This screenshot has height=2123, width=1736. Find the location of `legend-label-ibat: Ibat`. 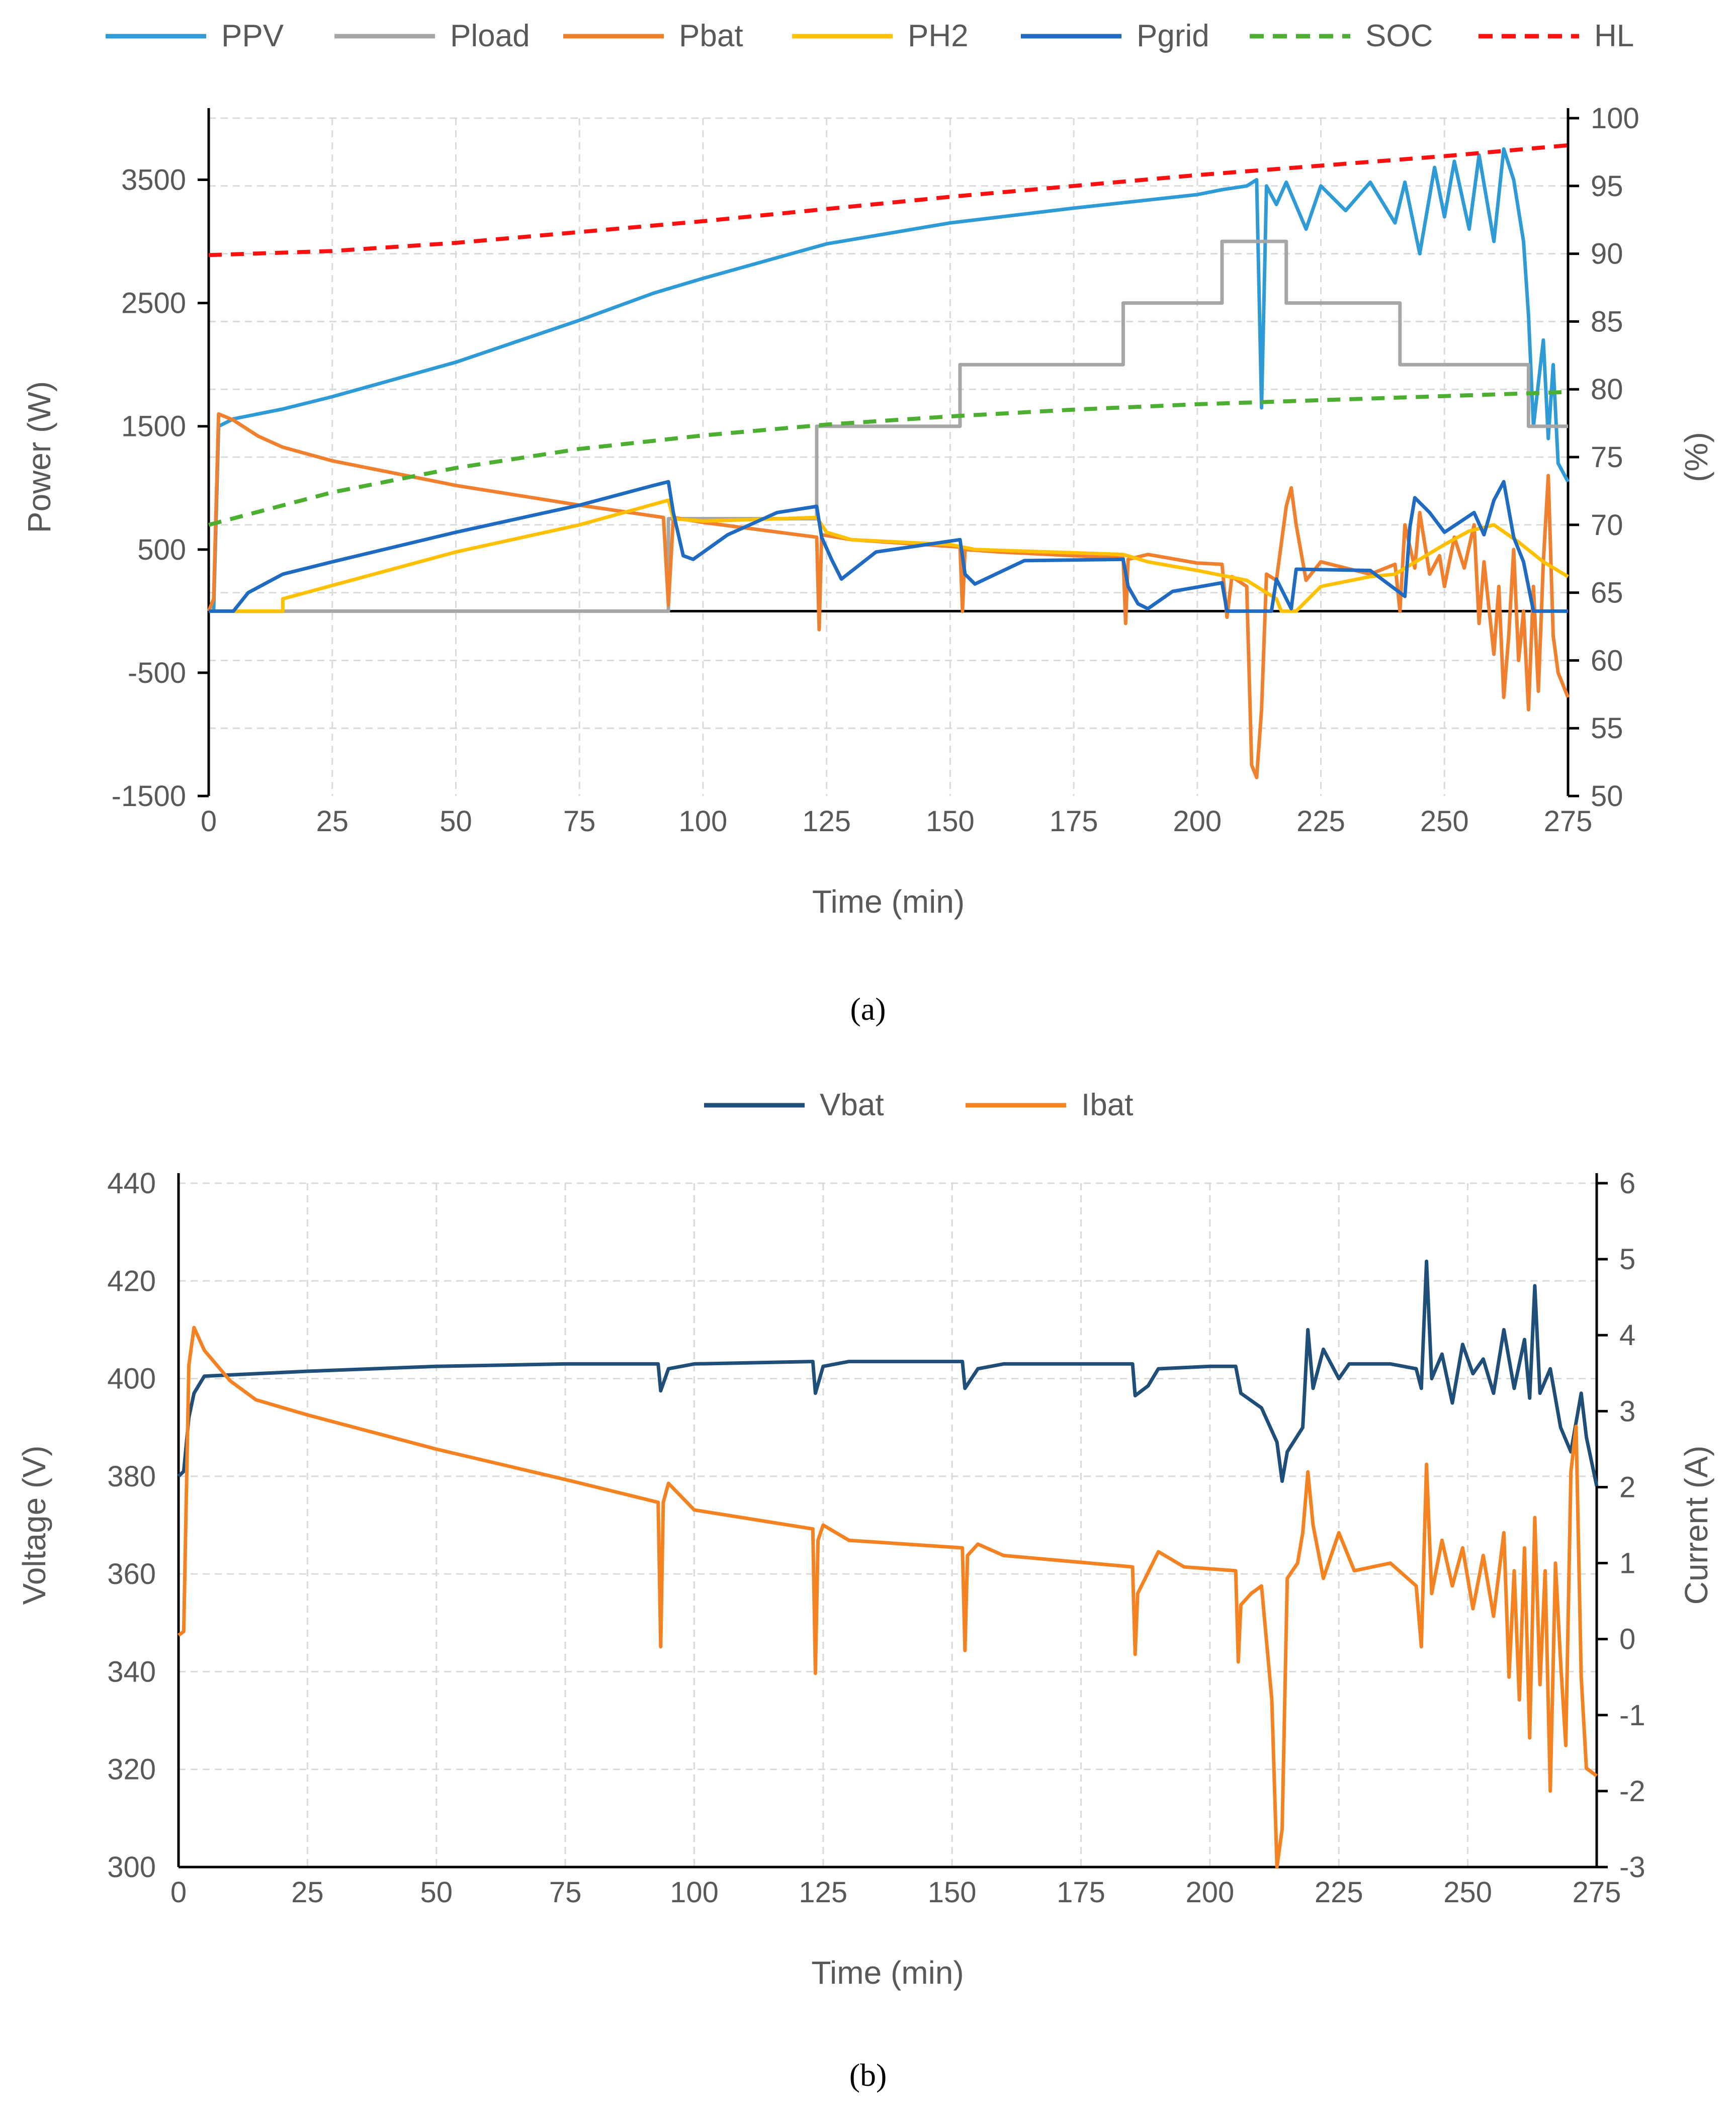

legend-label-ibat: Ibat is located at coordinates (1107, 1105).